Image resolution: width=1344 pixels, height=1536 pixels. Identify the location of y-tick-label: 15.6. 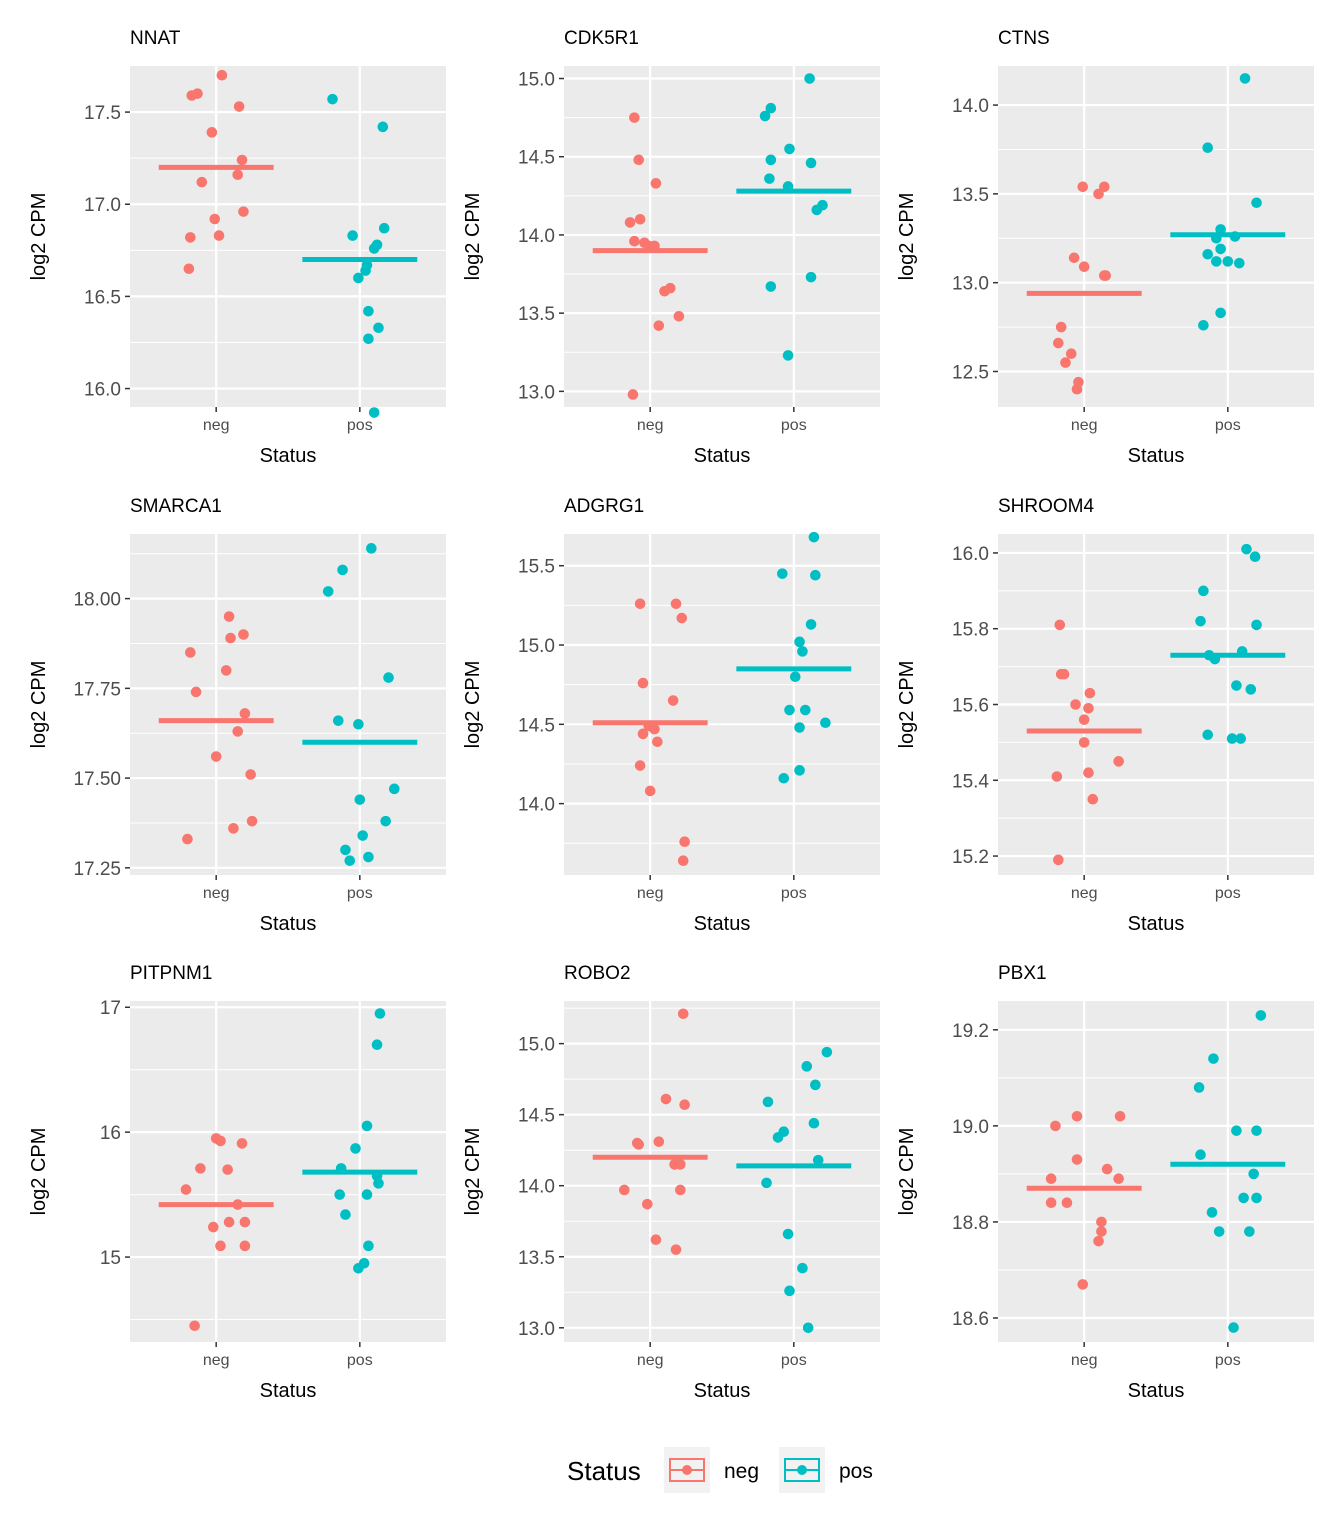
(970, 706).